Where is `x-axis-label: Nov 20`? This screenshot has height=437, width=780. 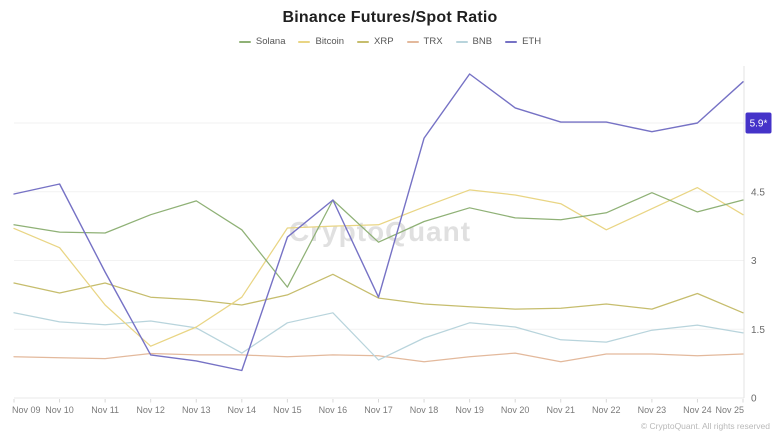
x-axis-label: Nov 20 is located at coordinates (515, 410).